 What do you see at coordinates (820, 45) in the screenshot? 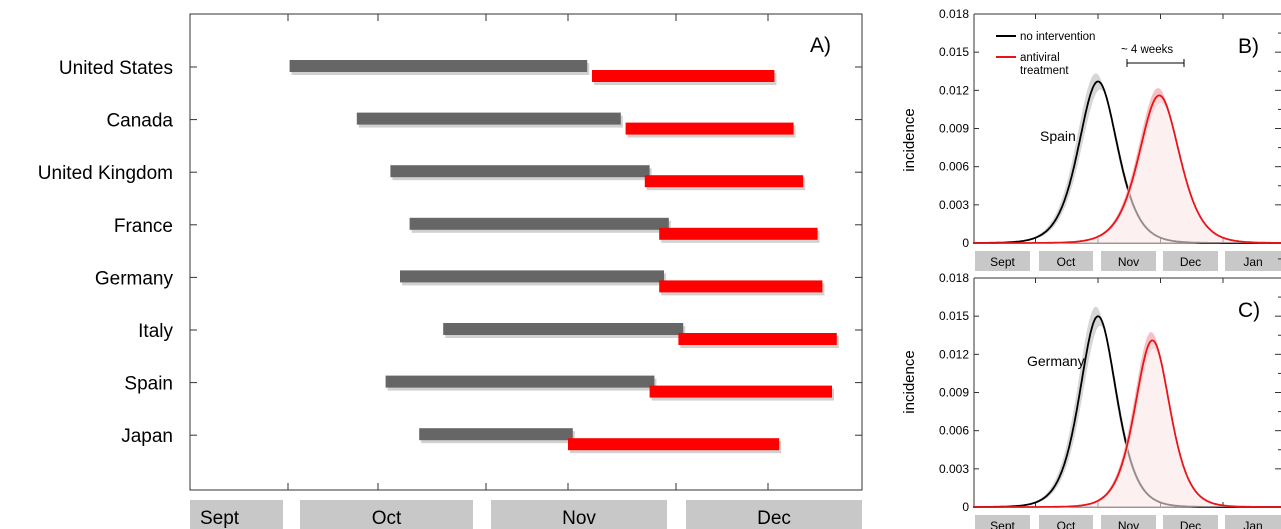
I see `panel-a-tag: A)` at bounding box center [820, 45].